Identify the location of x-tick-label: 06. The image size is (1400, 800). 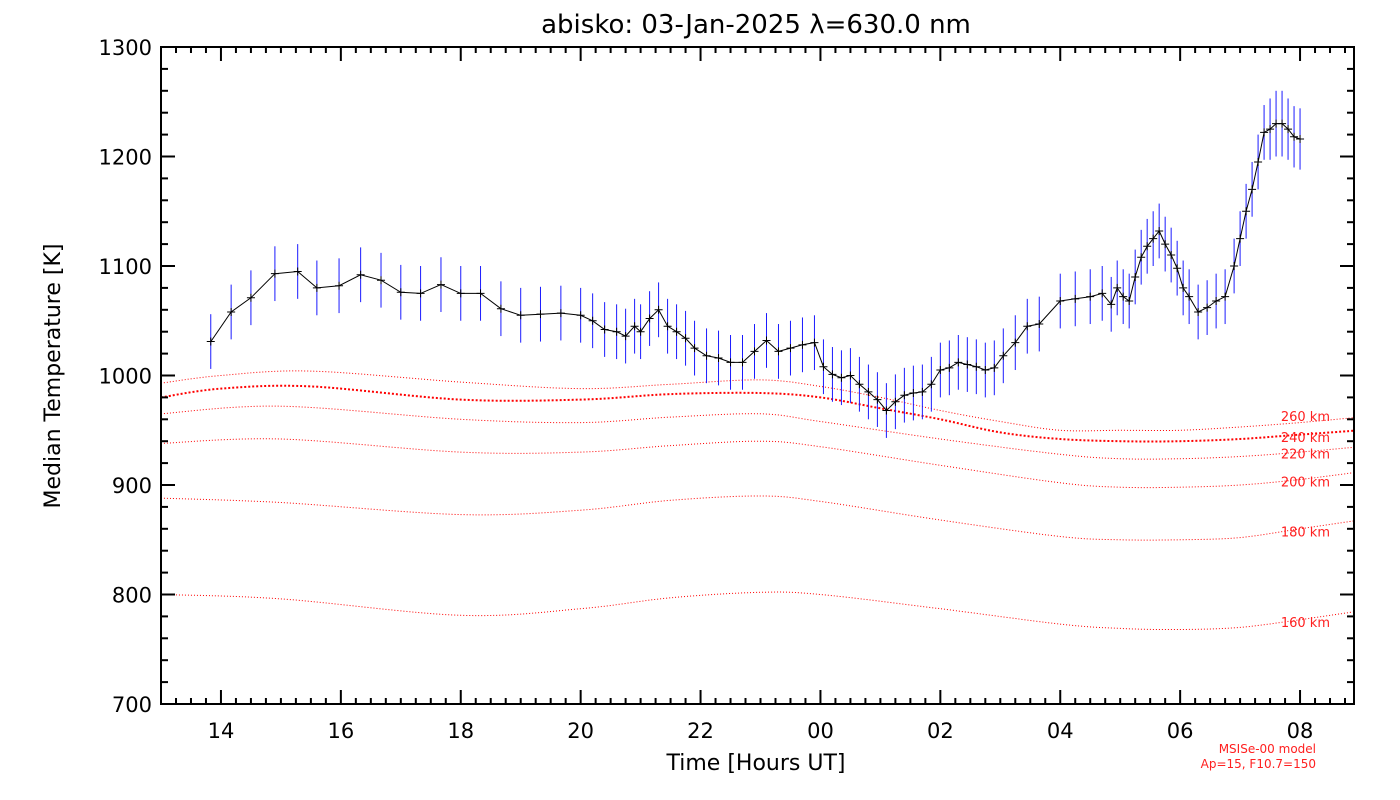
(1180, 731).